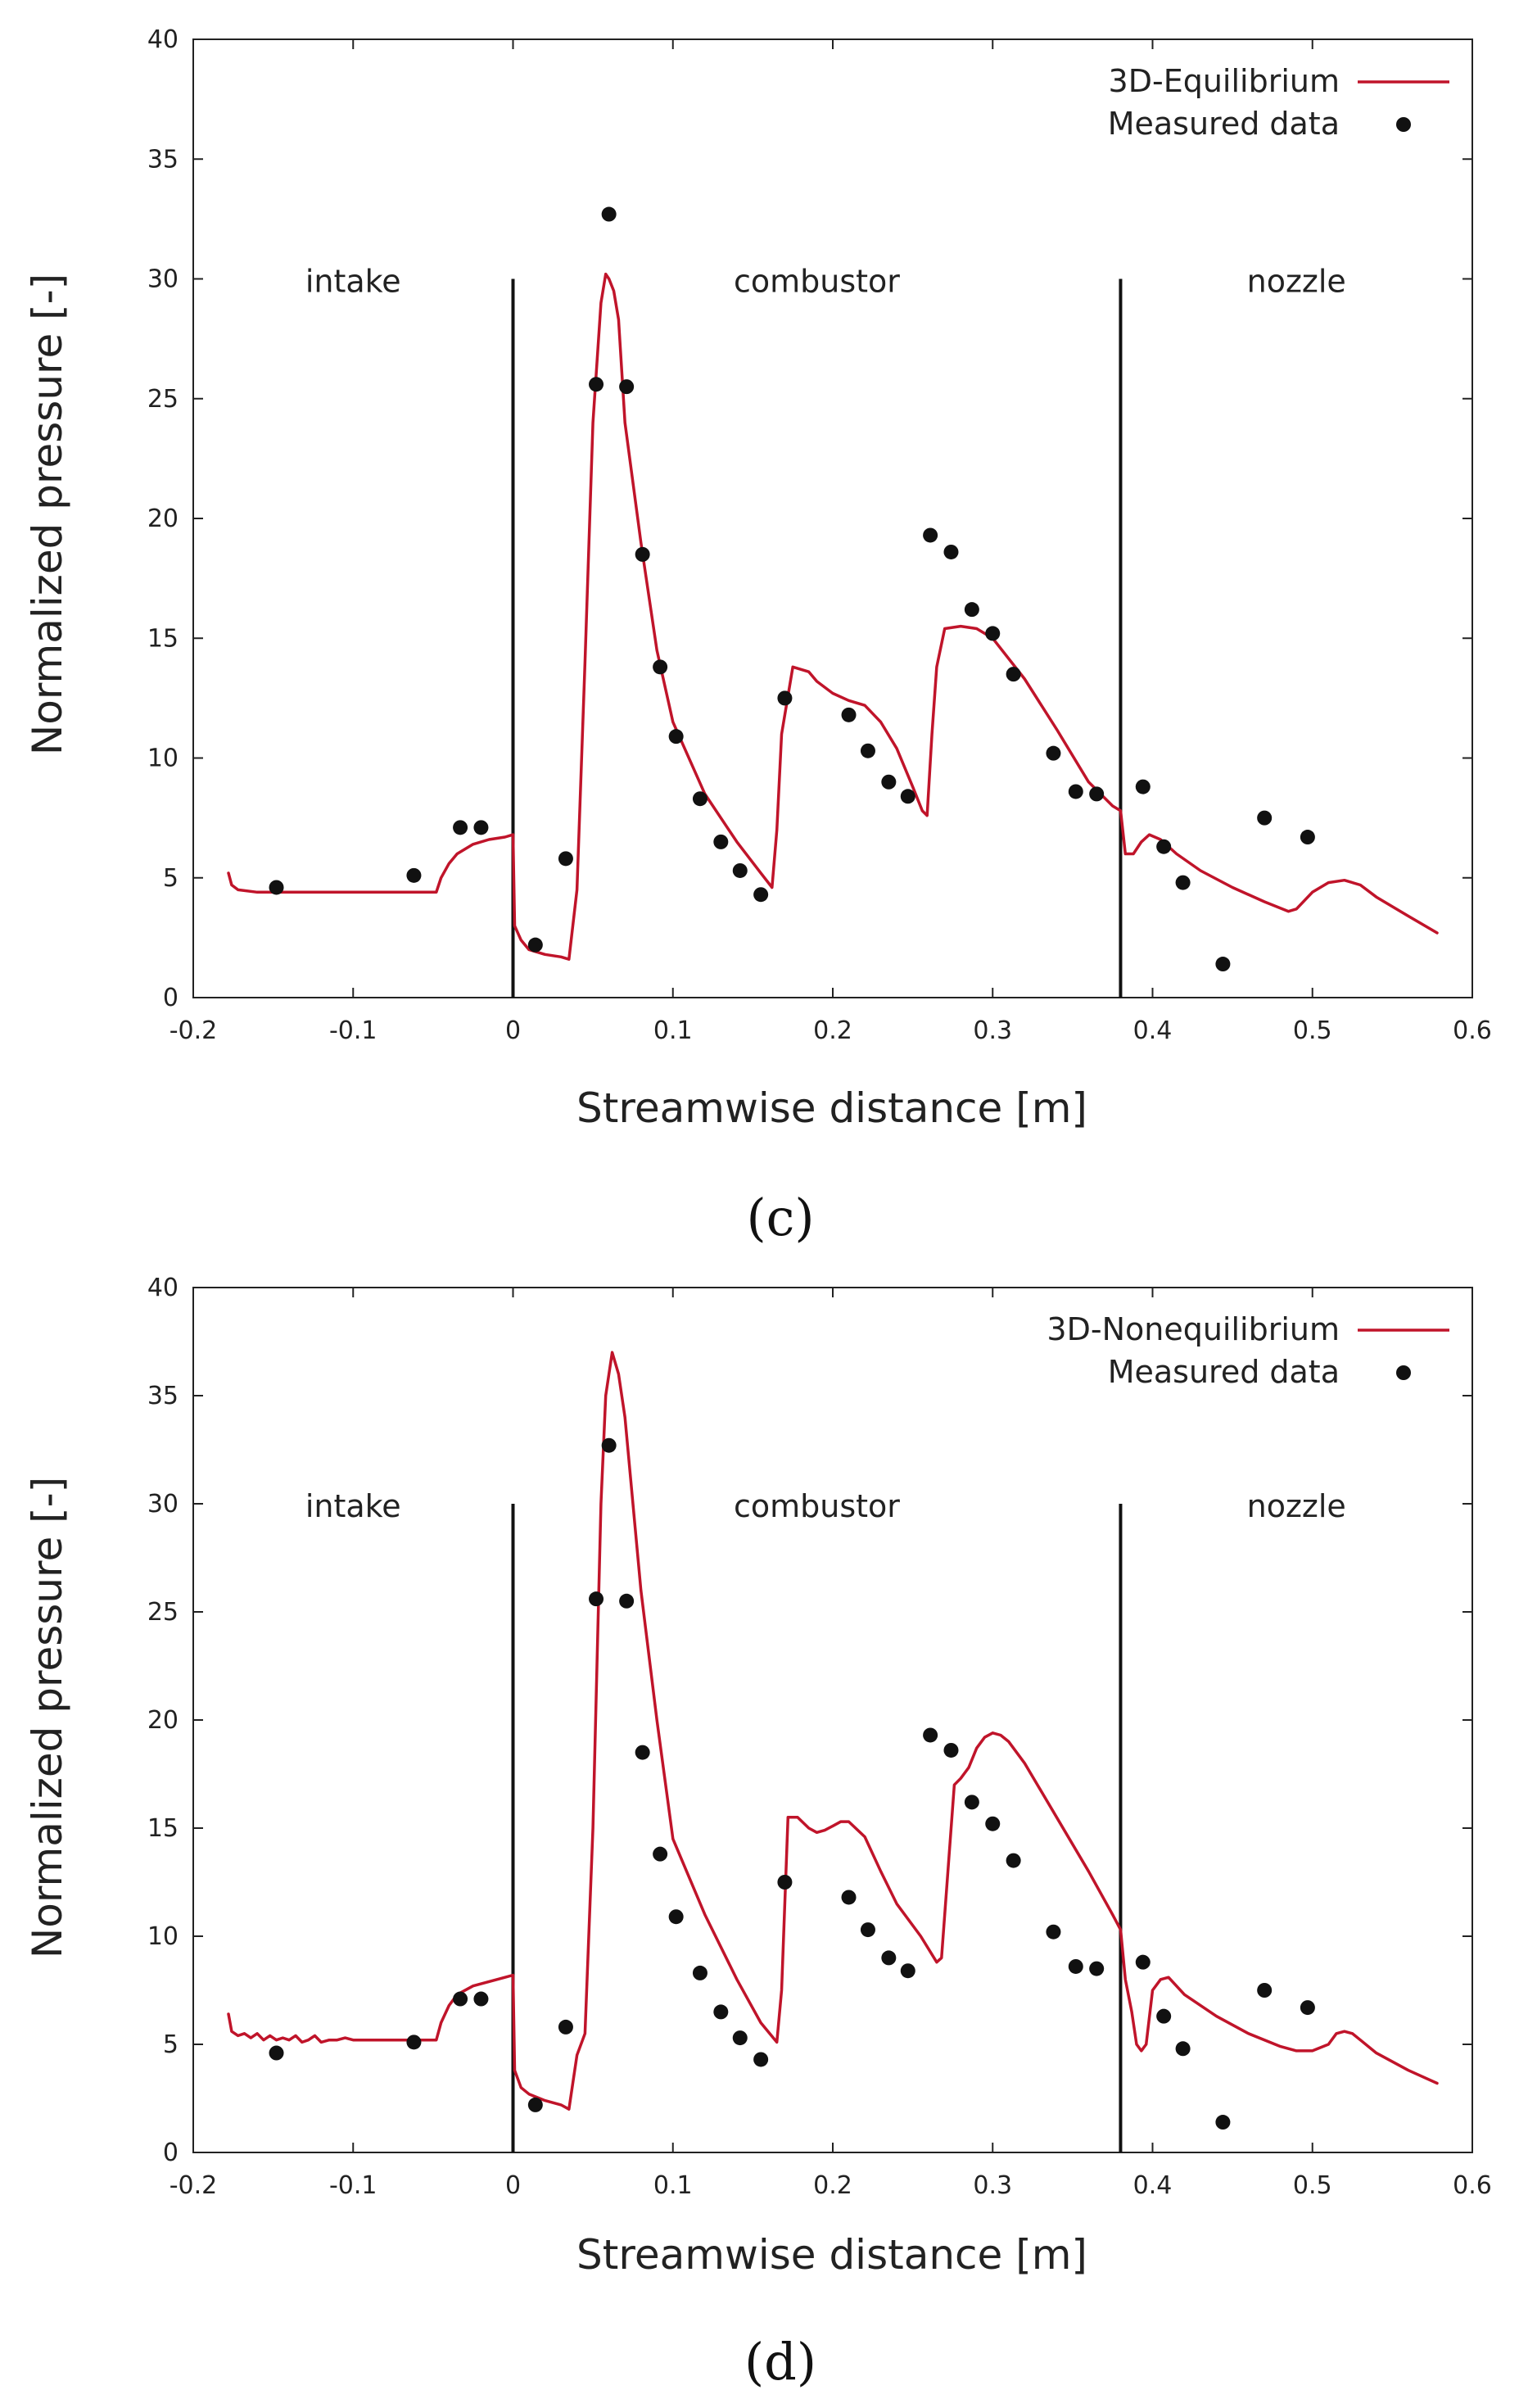  What do you see at coordinates (163, 399) in the screenshot?
I see `y-tick-label: 25` at bounding box center [163, 399].